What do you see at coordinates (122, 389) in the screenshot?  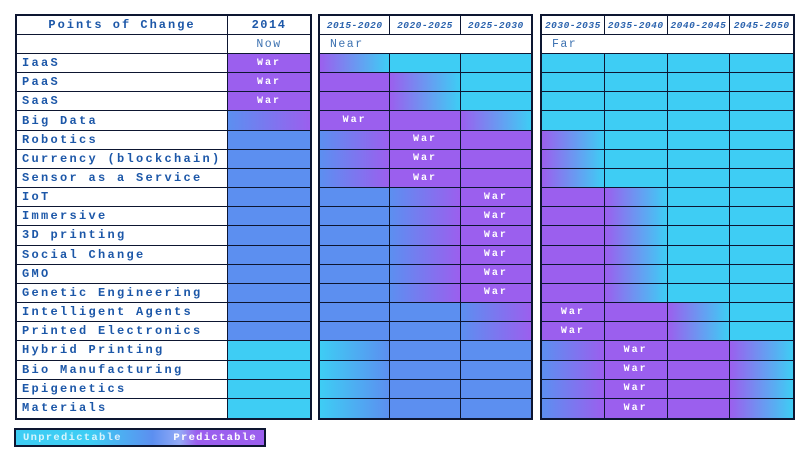 I see `row-label: Epigenetics` at bounding box center [122, 389].